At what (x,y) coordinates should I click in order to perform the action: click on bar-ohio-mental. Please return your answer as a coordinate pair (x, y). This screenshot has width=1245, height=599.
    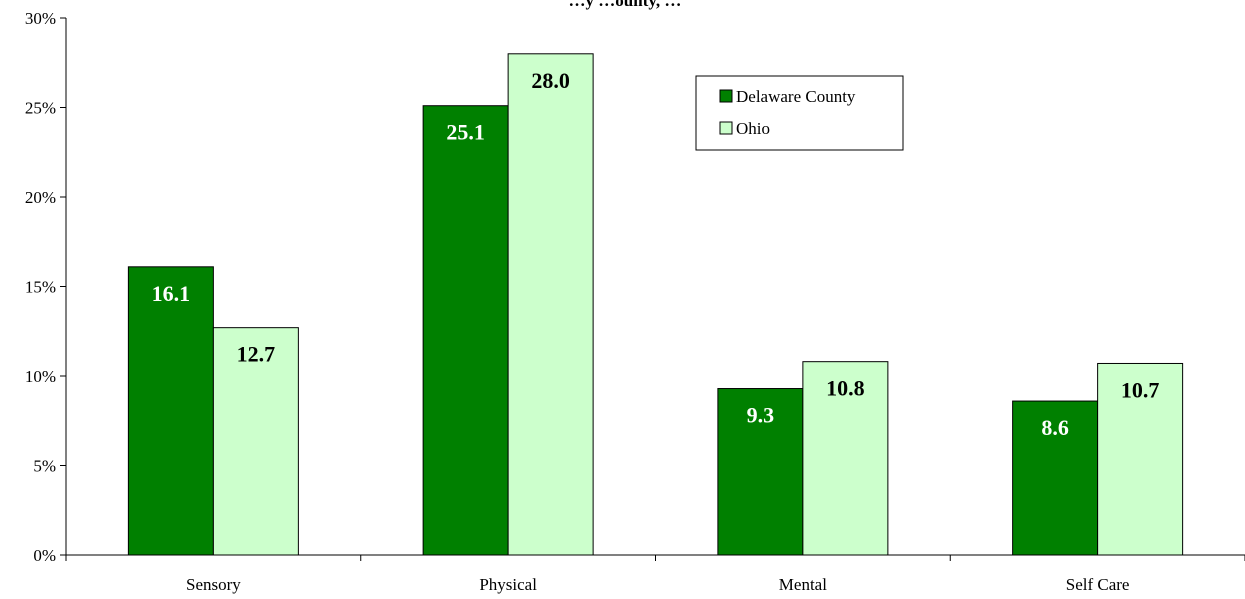
    Looking at the image, I should click on (845, 458).